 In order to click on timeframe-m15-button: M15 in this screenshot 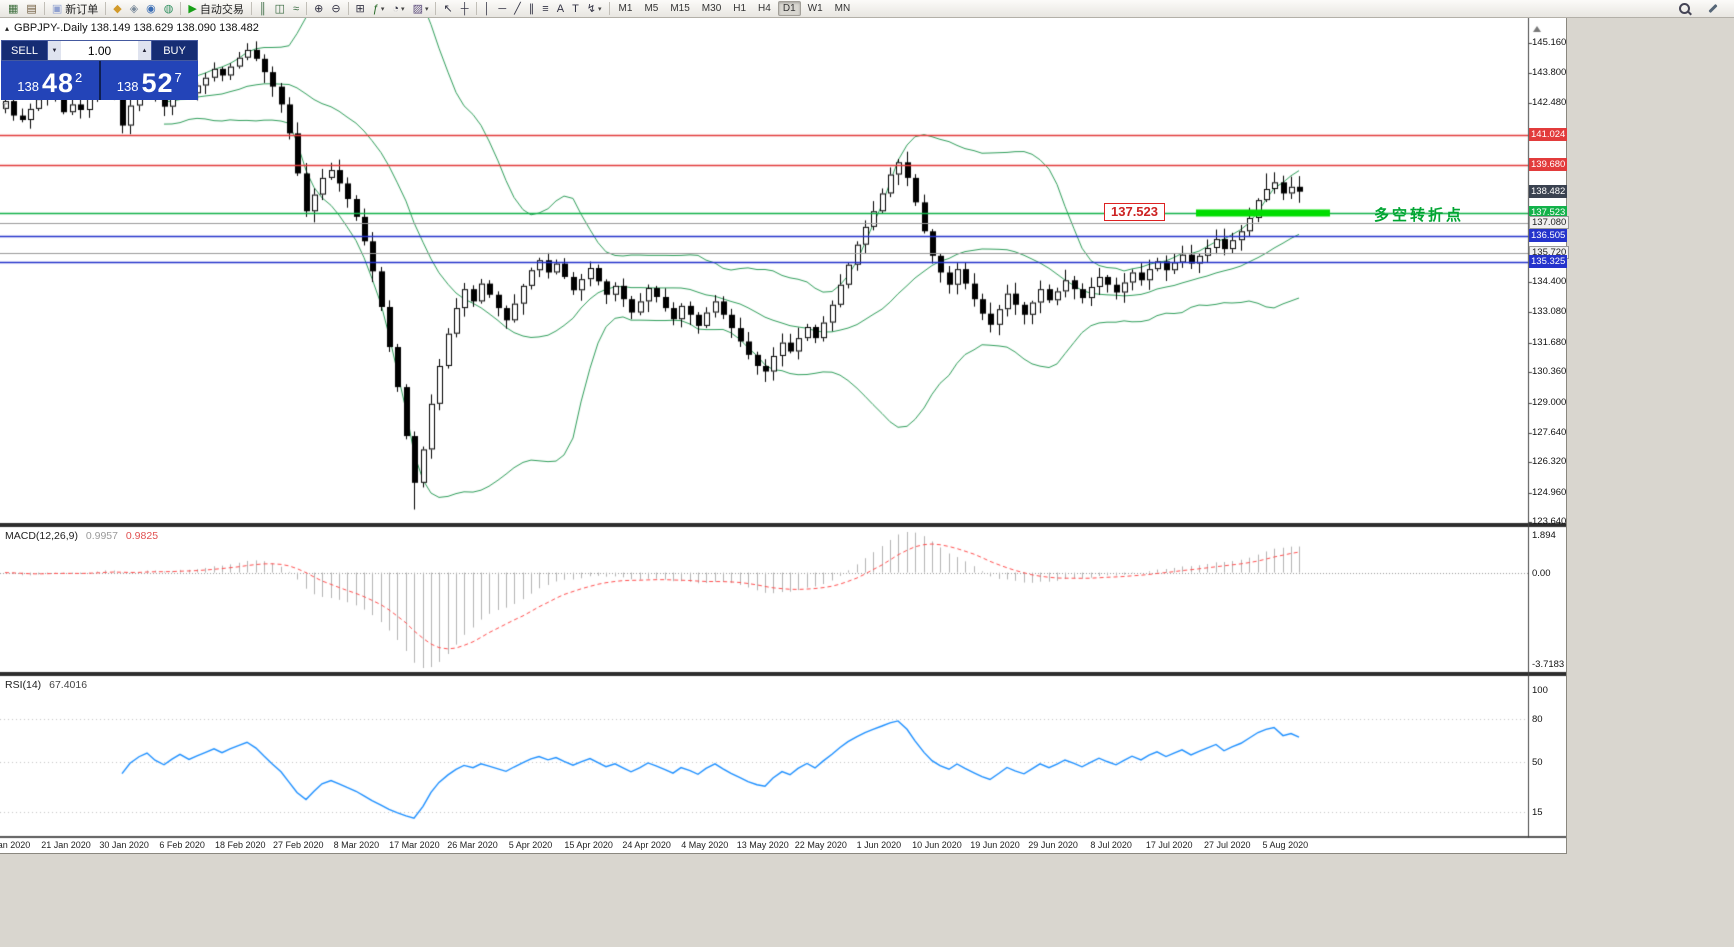, I will do `click(680, 8)`.